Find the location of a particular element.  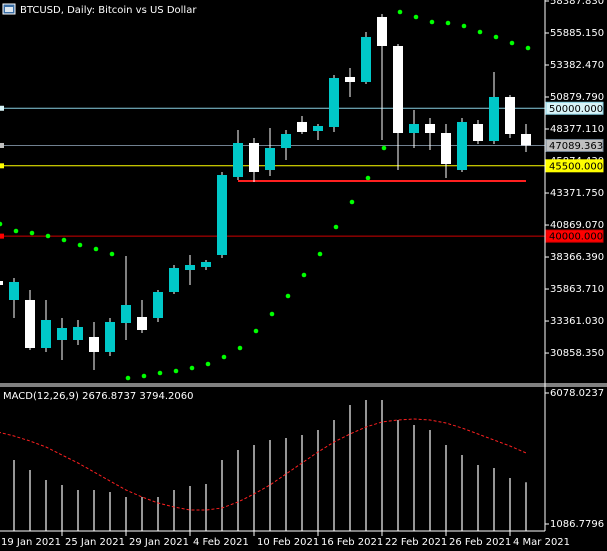

chart-header: BTCUSD, Daily: Bitcoin vs US Dollar is located at coordinates (99, 9).